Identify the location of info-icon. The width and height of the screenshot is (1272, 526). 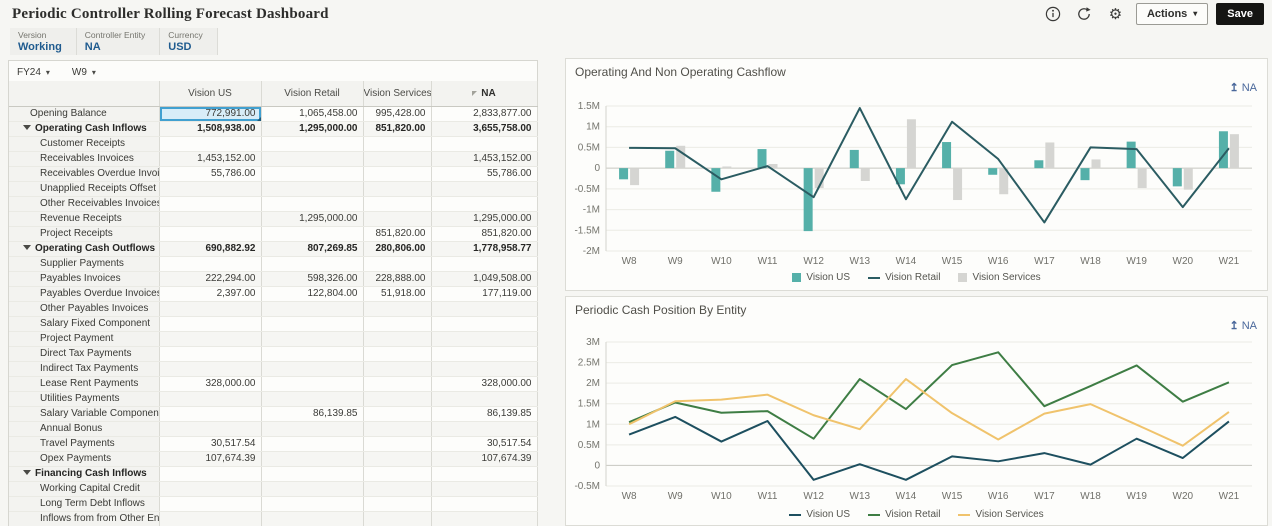
(1053, 14).